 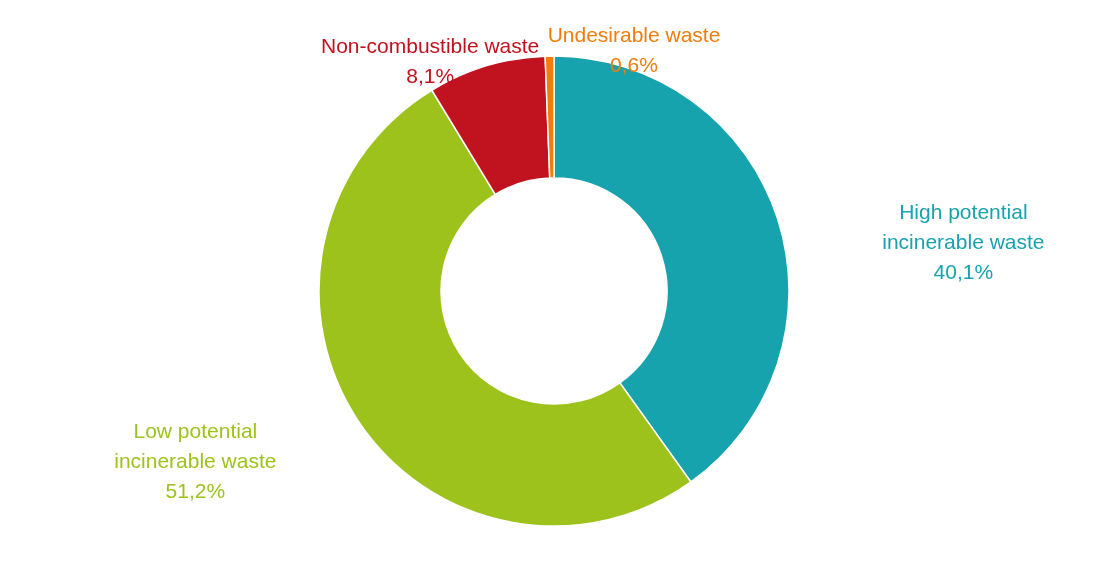 I want to click on slice-label: Low potential incinerable waste, so click(x=195, y=445).